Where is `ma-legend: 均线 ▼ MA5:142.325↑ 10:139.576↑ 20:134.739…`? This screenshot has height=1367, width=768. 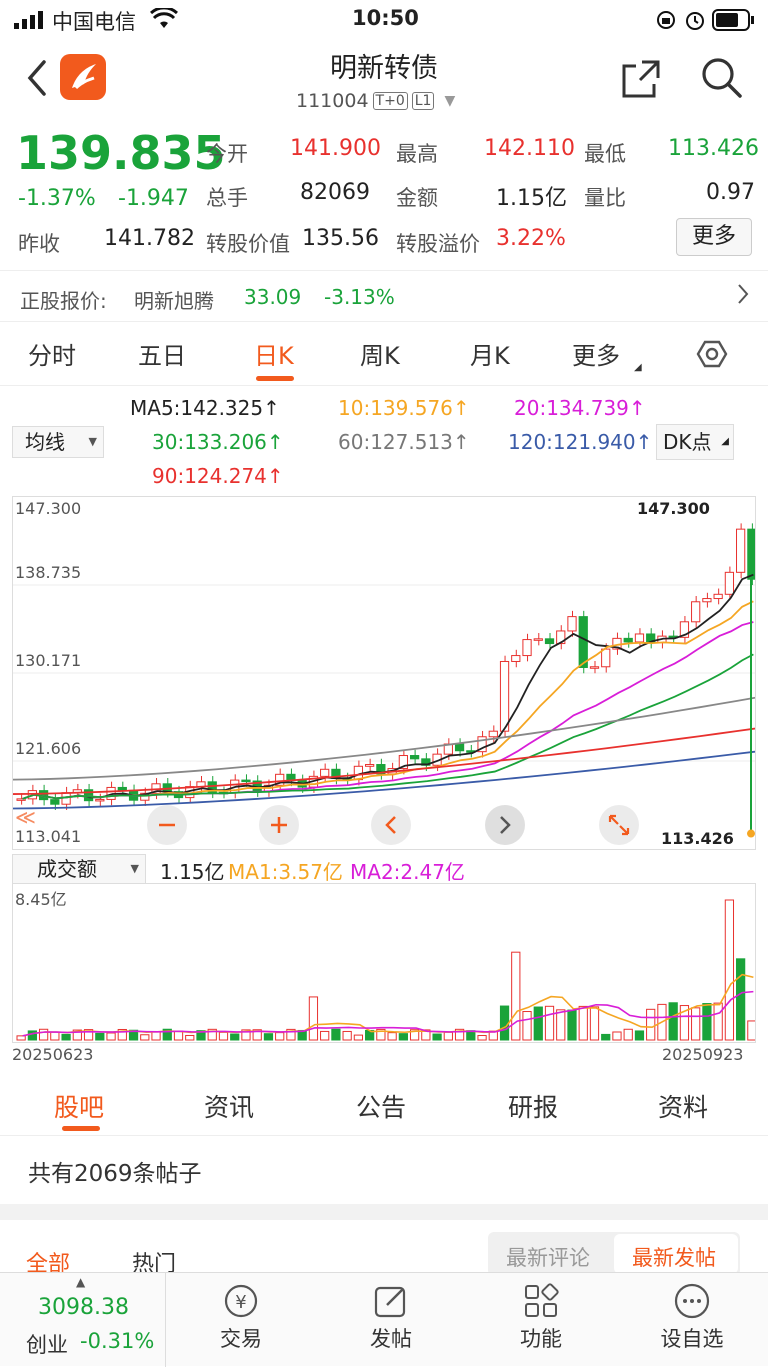 ma-legend: 均线 ▼ MA5:142.325↑ 10:139.576↑ 20:134.739… is located at coordinates (384, 442).